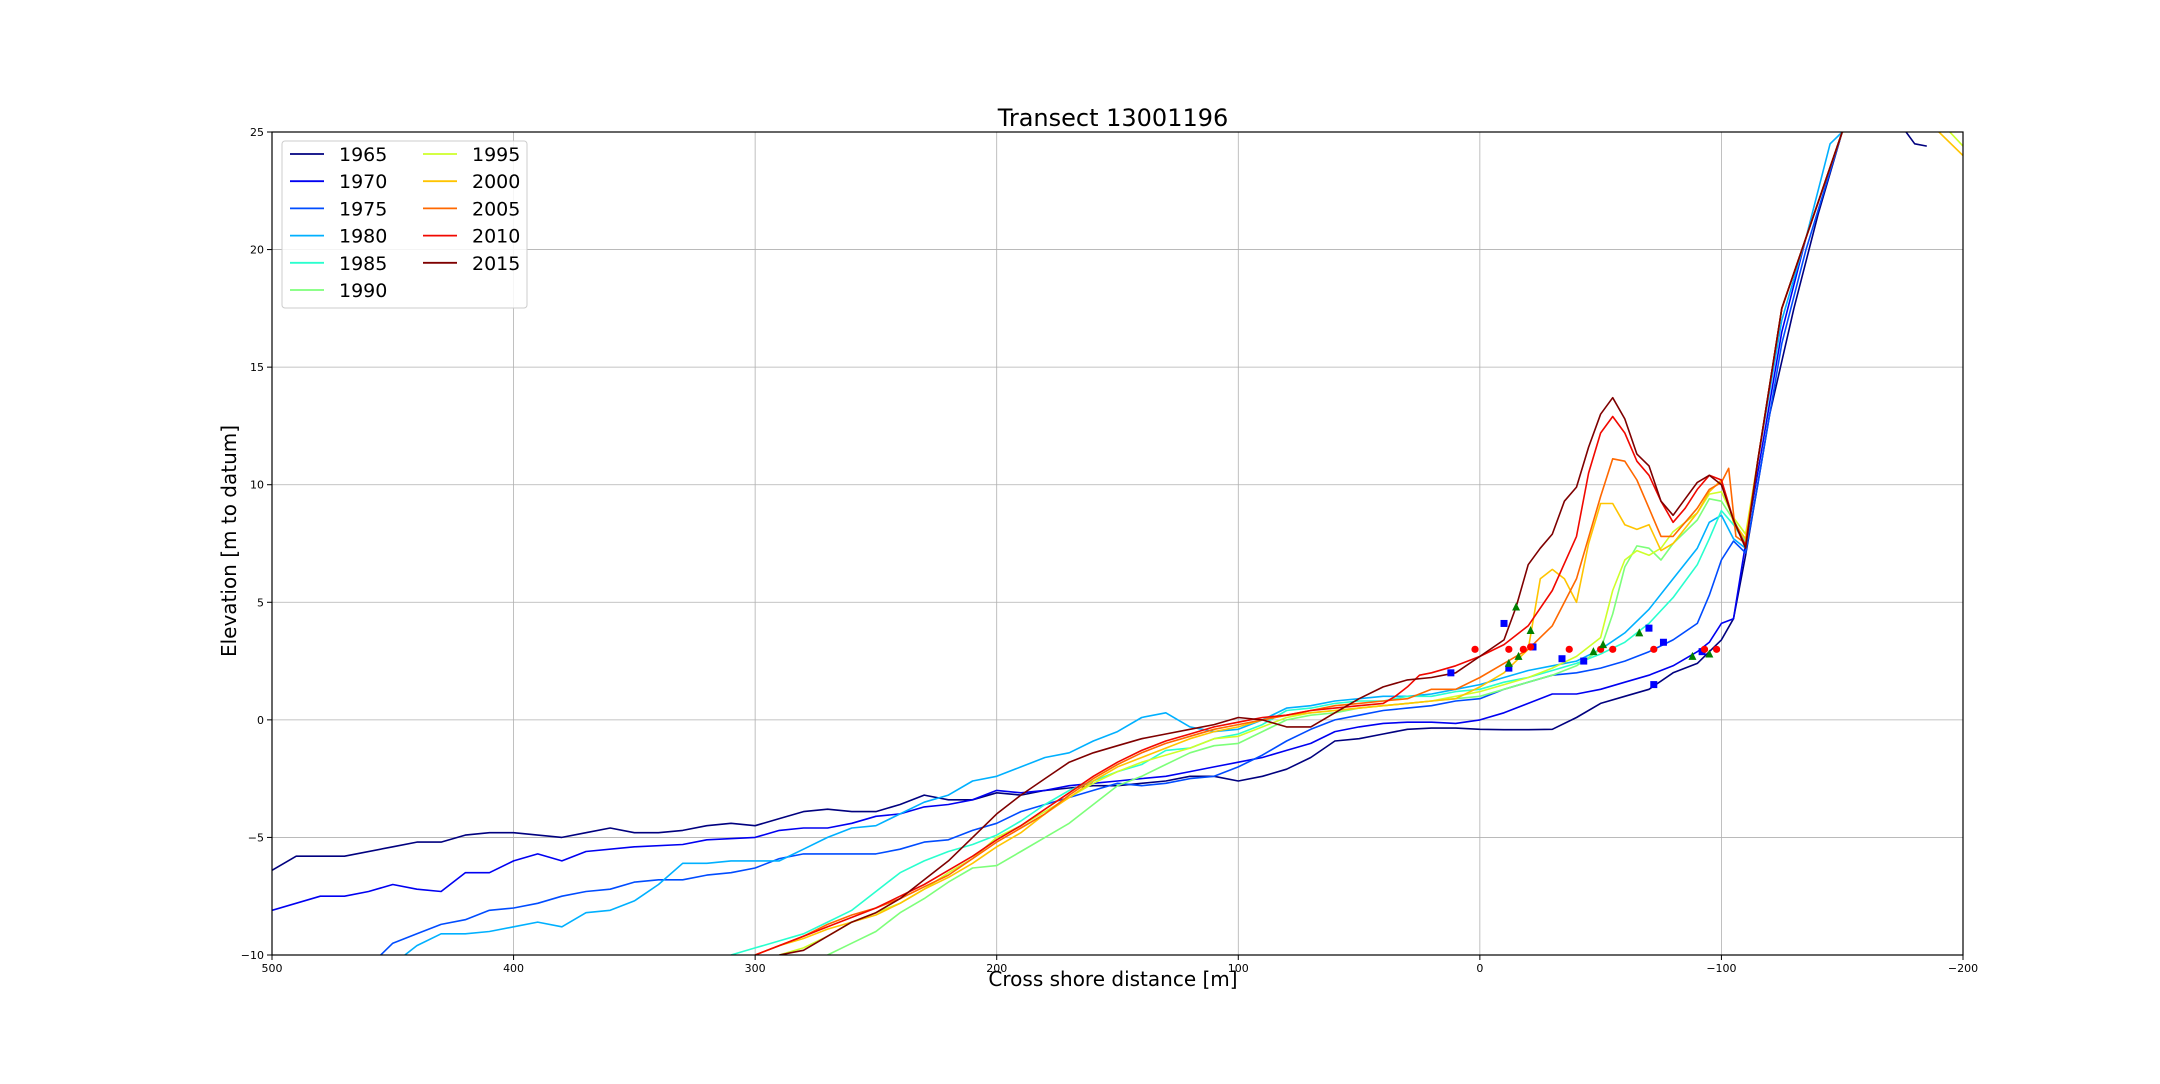 The image size is (2160, 1084). I want to click on x-tick-label: 500, so click(272, 968).